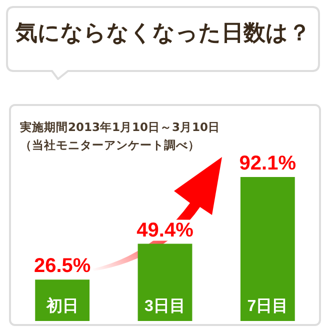 Image resolution: width=328 pixels, height=327 pixels. I want to click on data-label: 26.5%, so click(62, 266).